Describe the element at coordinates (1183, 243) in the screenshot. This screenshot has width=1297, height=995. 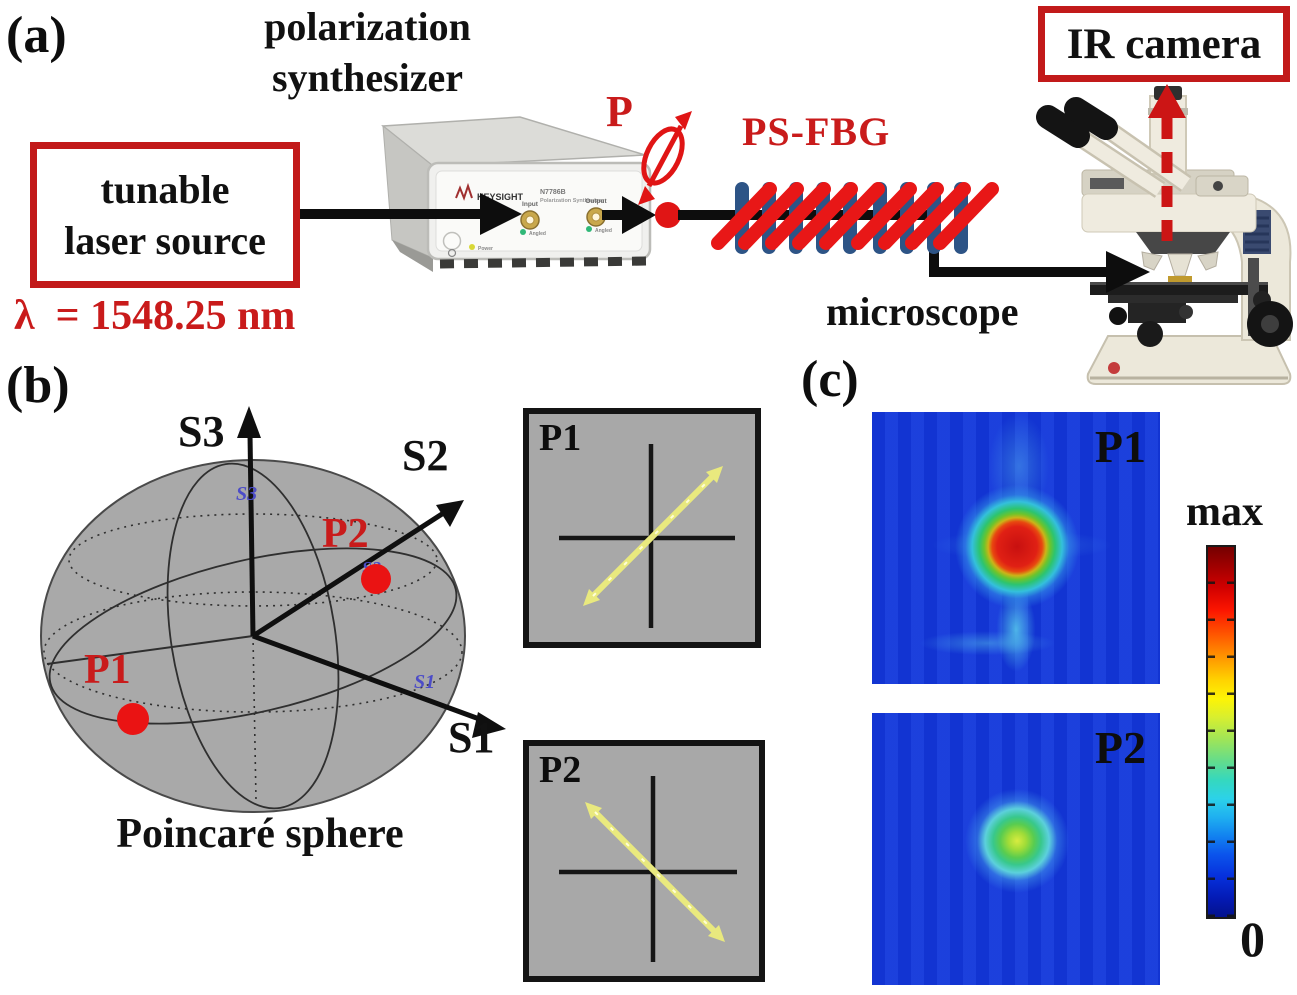
I see `nosepiece` at that location.